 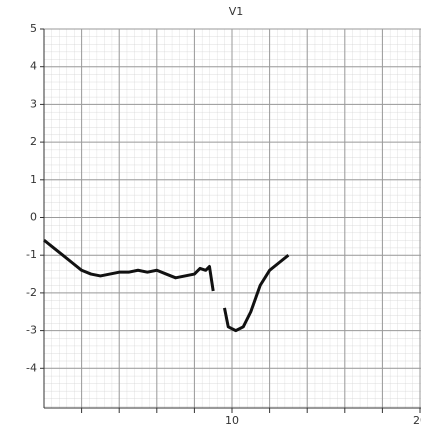 I want to click on chart-title: V1, so click(x=236, y=11).